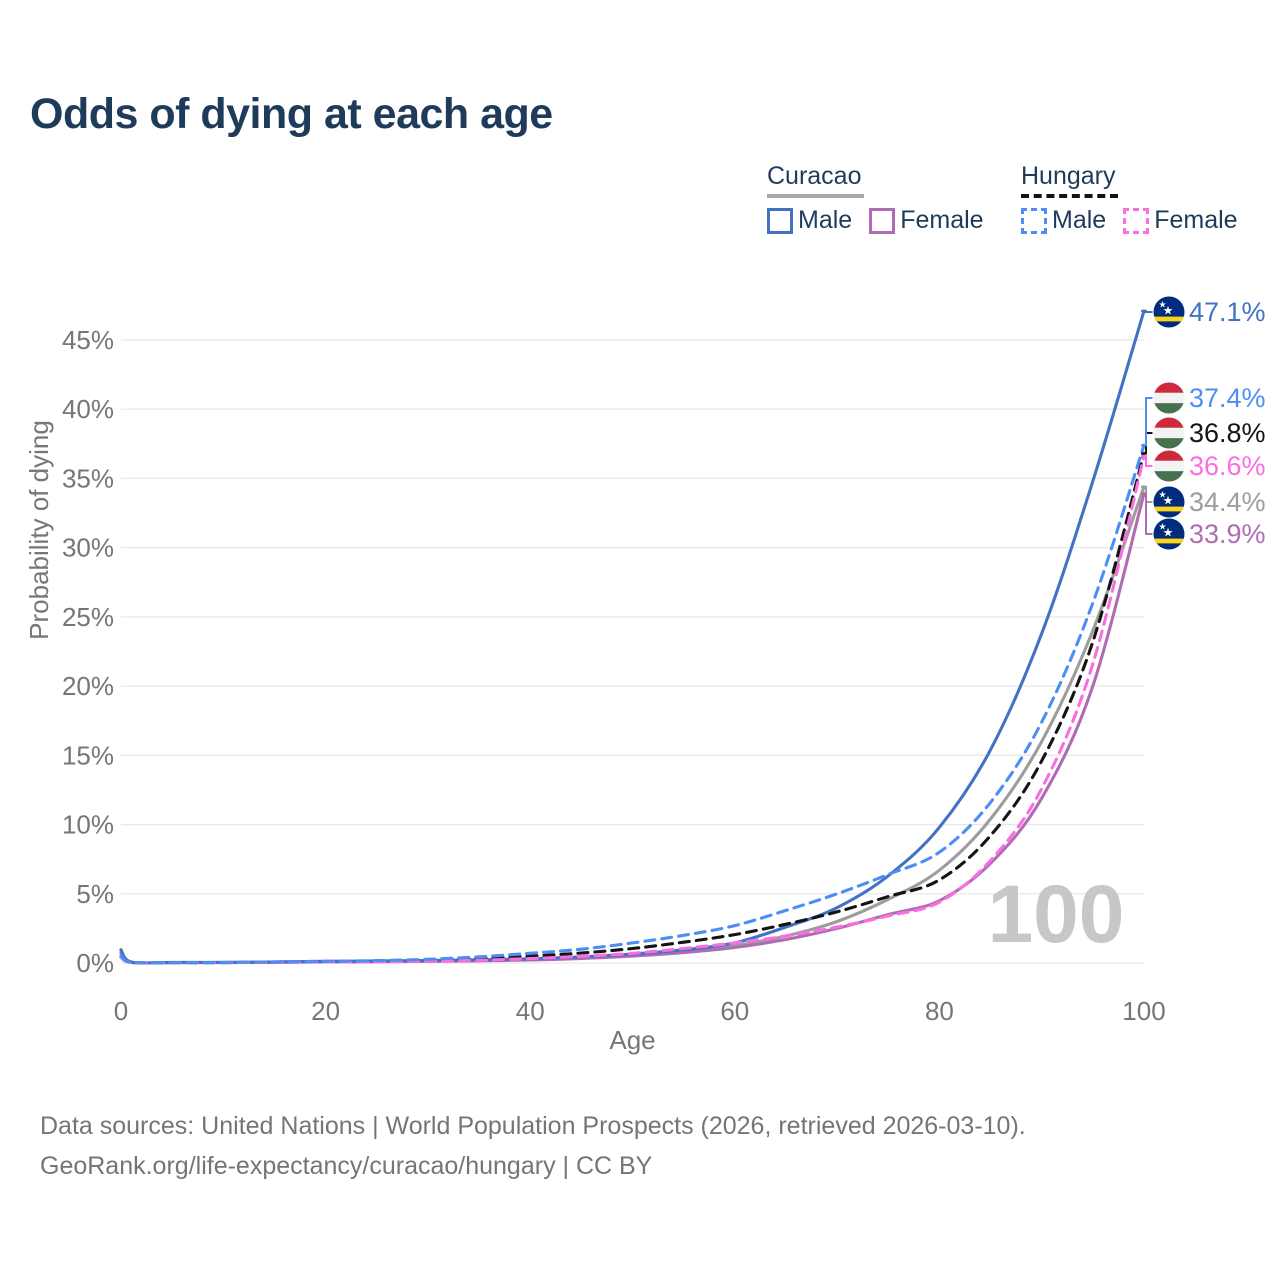 The height and width of the screenshot is (1280, 1280). I want to click on x-axis-title: Age, so click(632, 1040).